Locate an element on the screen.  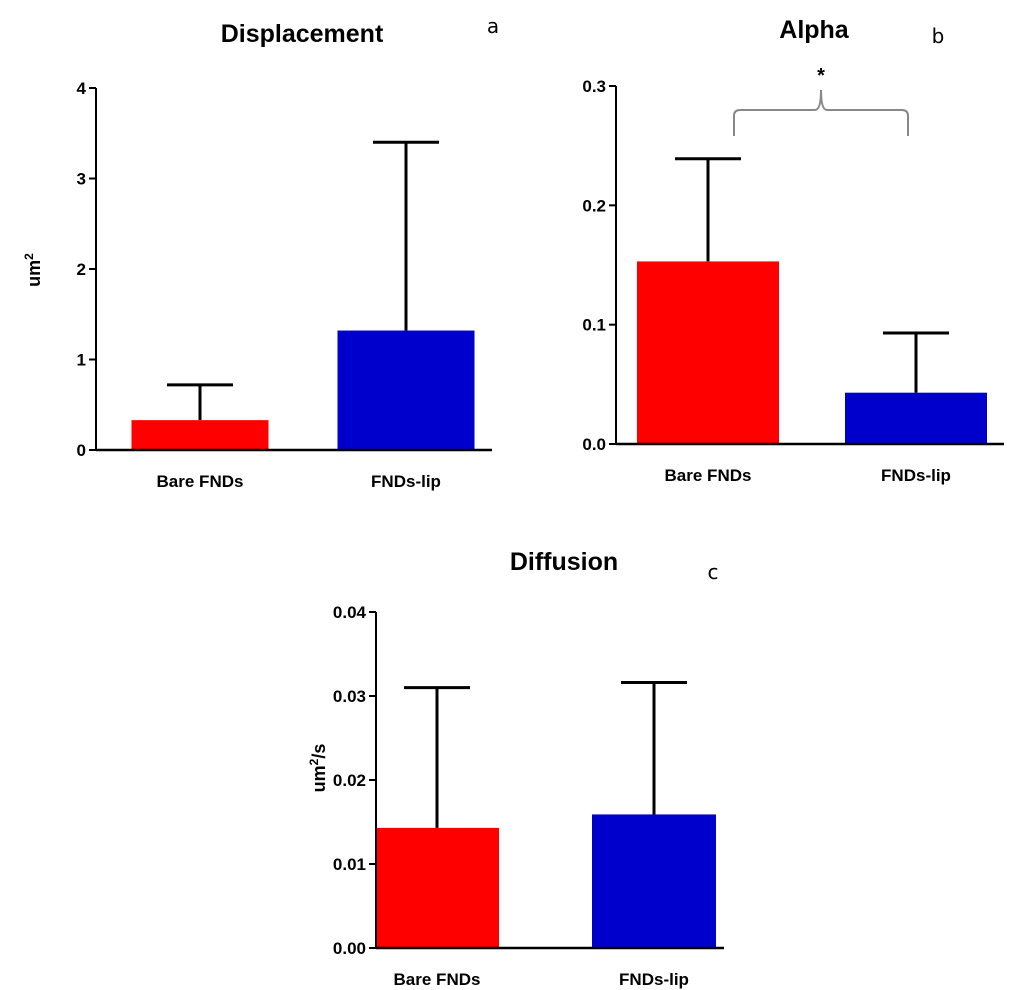
chart-title: Displacement is located at coordinates (302, 34).